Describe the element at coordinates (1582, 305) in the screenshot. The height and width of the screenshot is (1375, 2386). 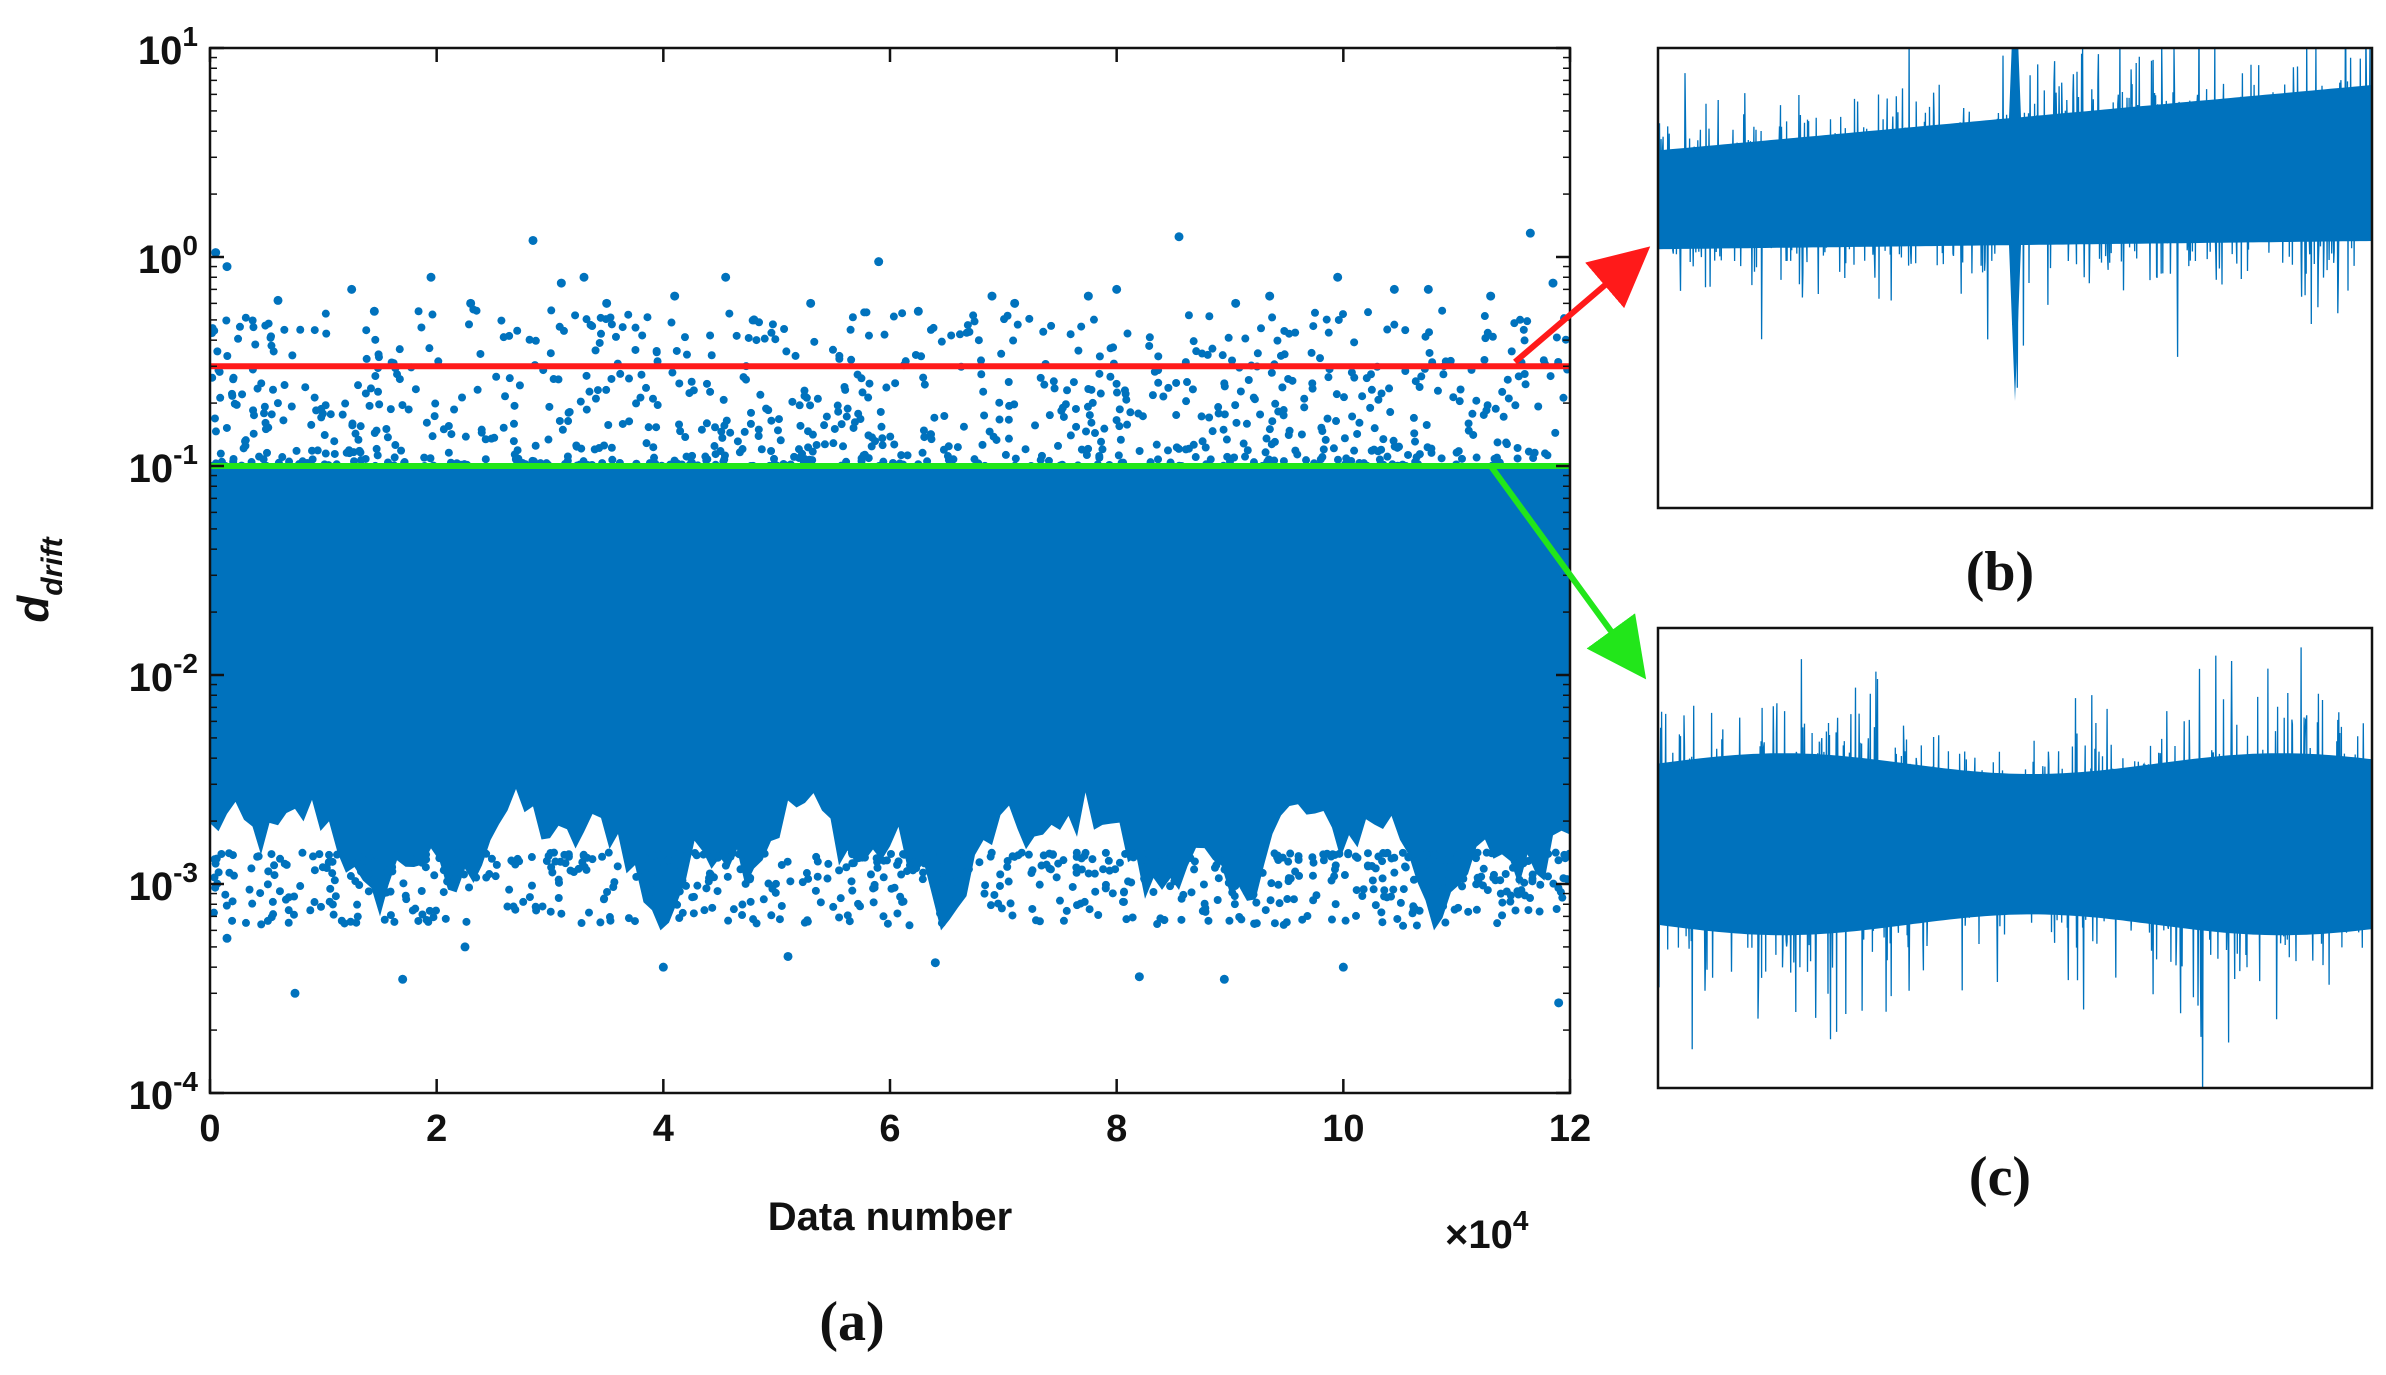
I see `arrow-upper-to-b` at that location.